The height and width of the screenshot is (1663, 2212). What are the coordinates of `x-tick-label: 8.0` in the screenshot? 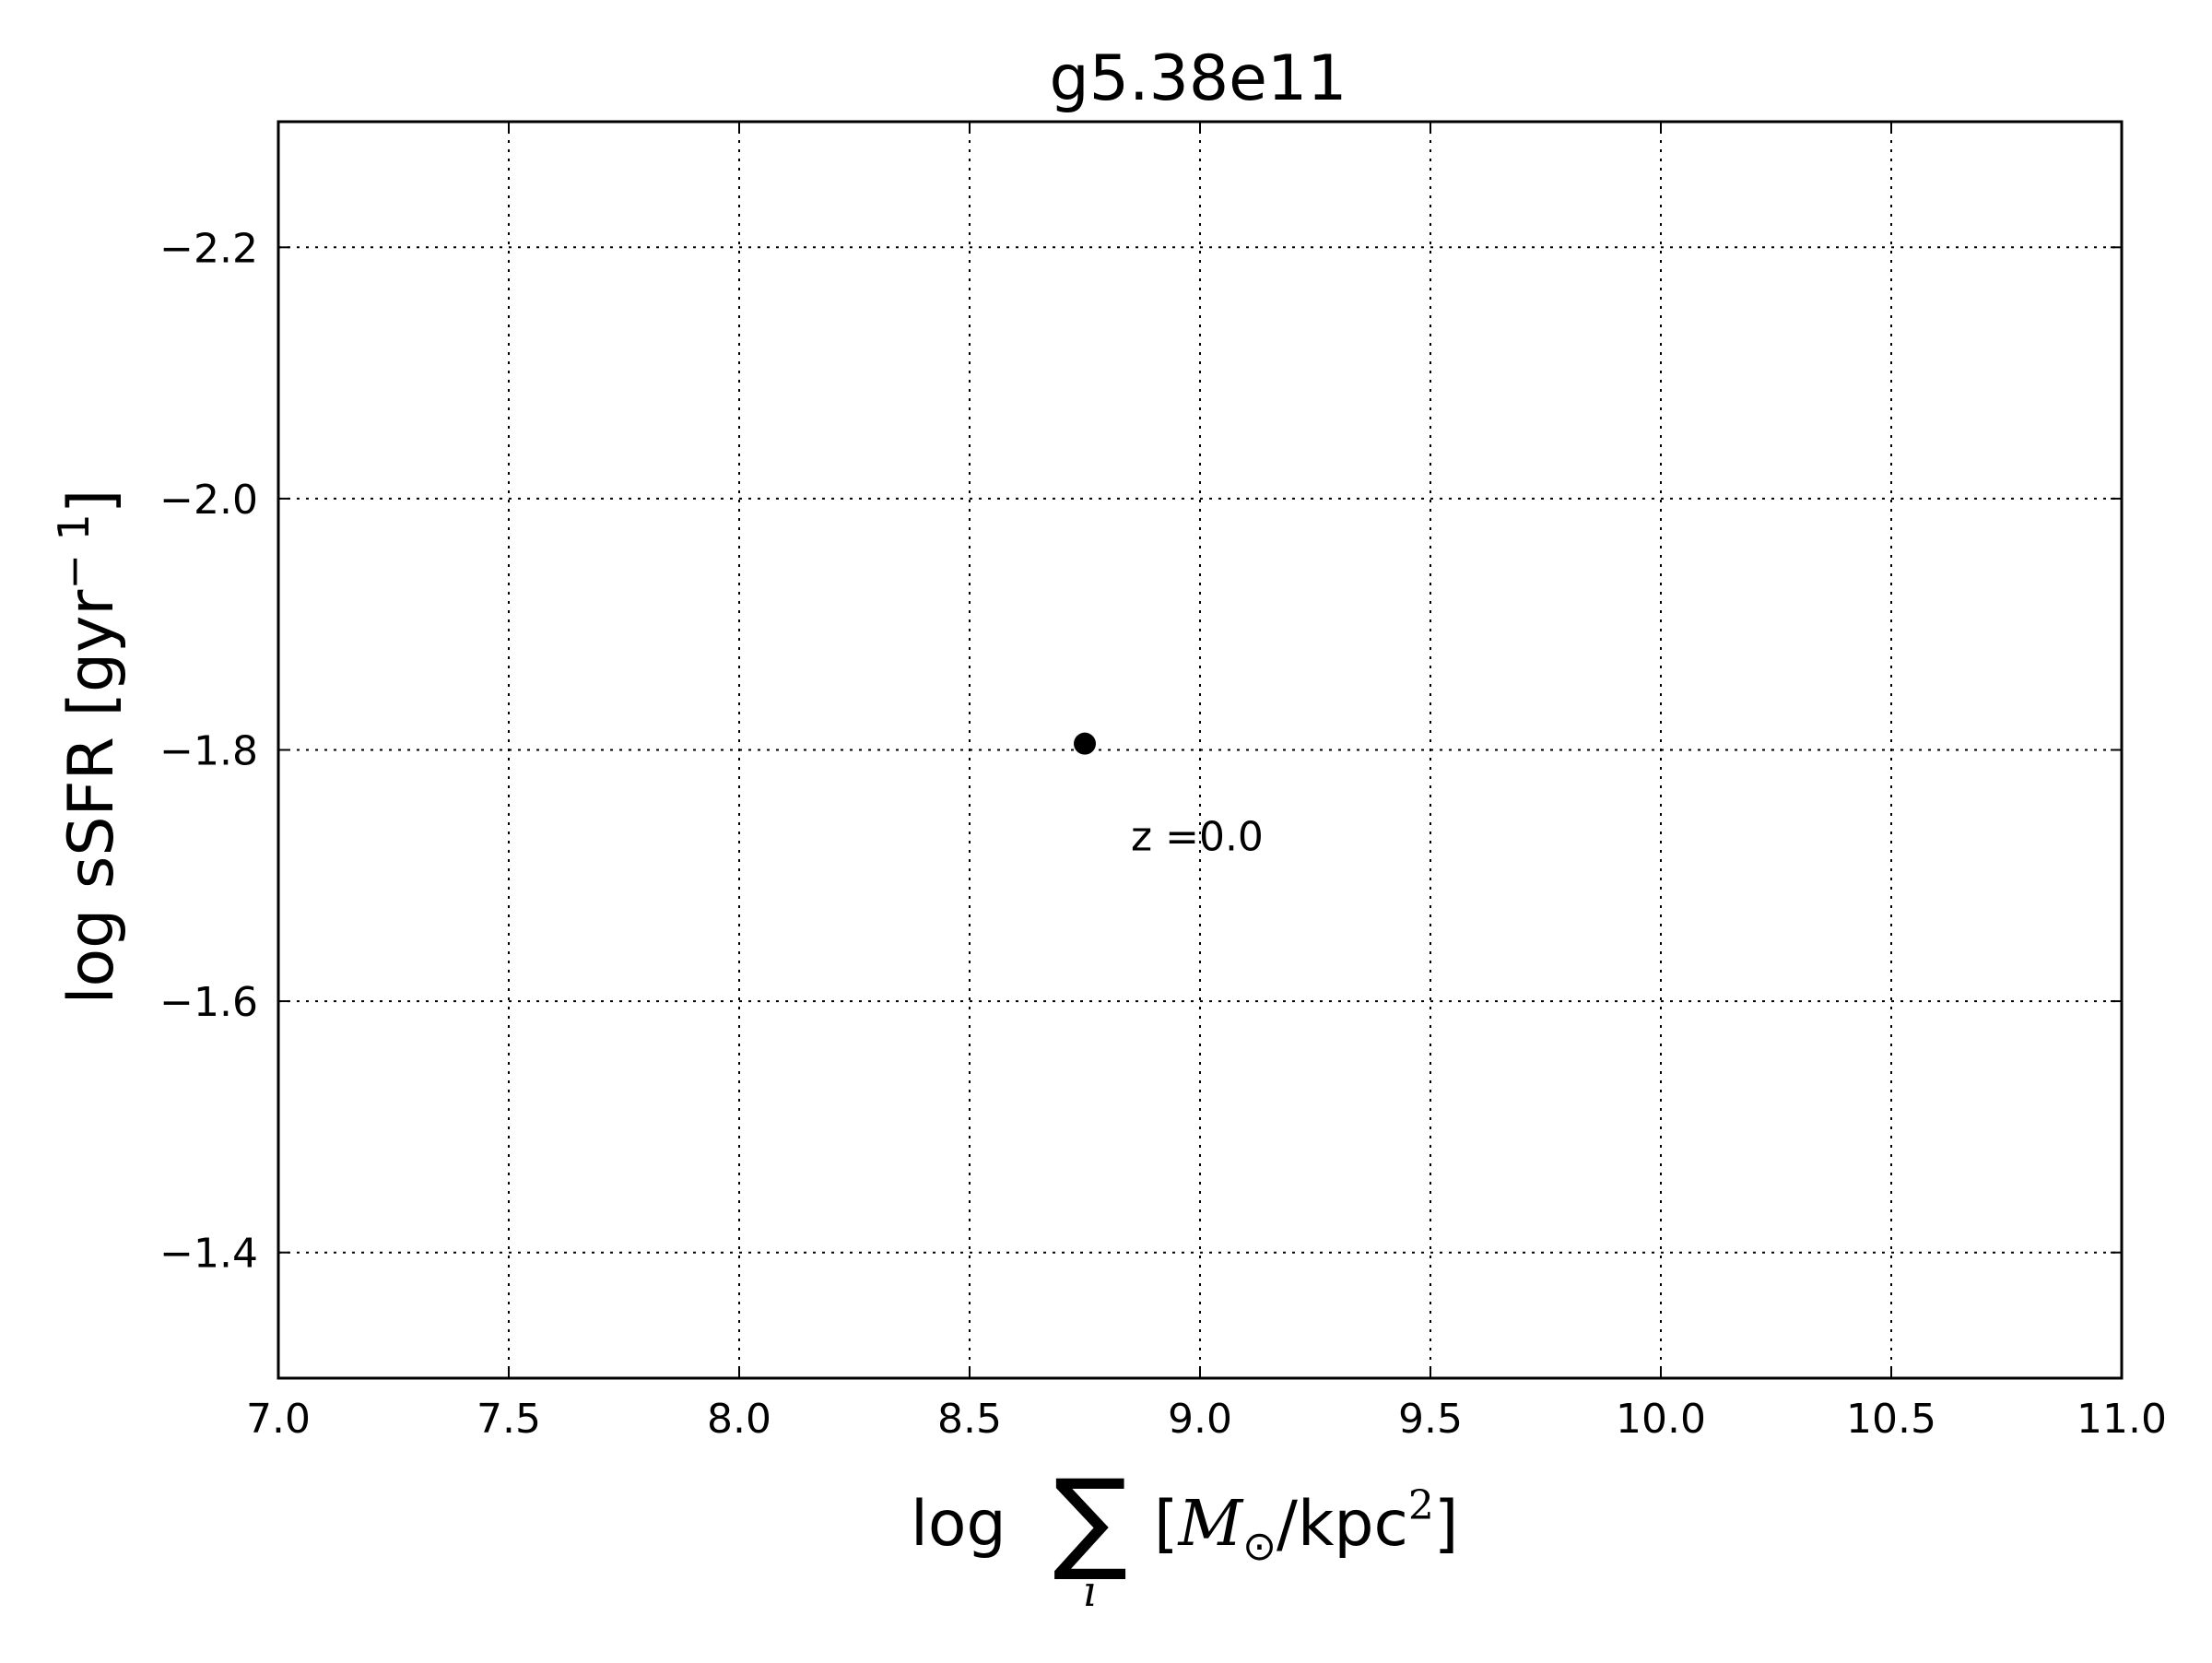 It's located at (739, 1419).